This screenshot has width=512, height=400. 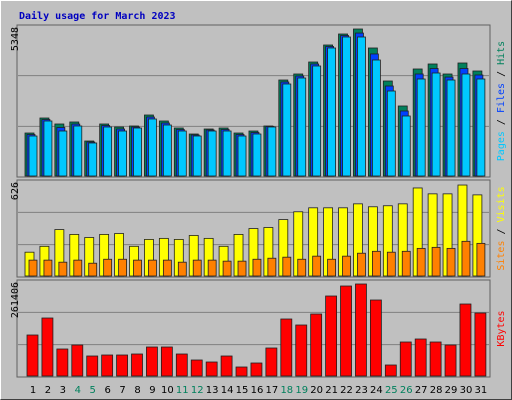 I want to click on legend: Pages / Files / Hits, so click(x=501, y=101).